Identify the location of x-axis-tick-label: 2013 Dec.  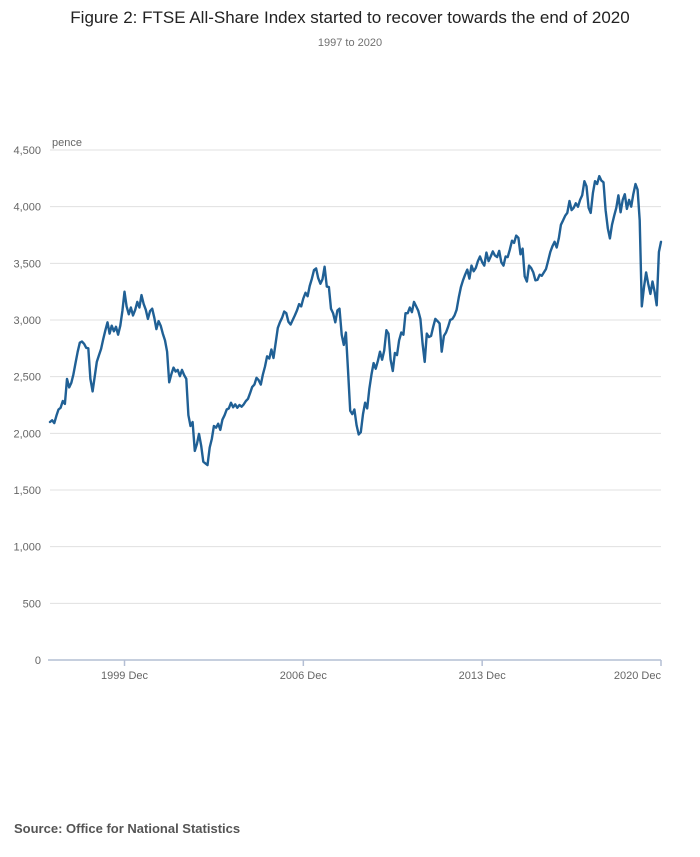
(483, 676).